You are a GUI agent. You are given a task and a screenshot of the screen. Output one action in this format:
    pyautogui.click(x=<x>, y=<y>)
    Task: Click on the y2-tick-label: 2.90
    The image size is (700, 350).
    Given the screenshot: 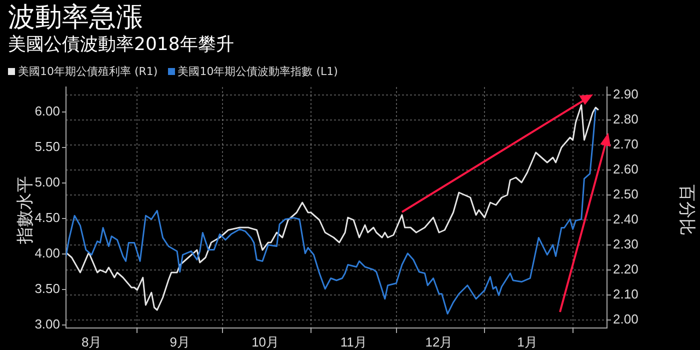 What is the action you would take?
    pyautogui.click(x=625, y=94)
    